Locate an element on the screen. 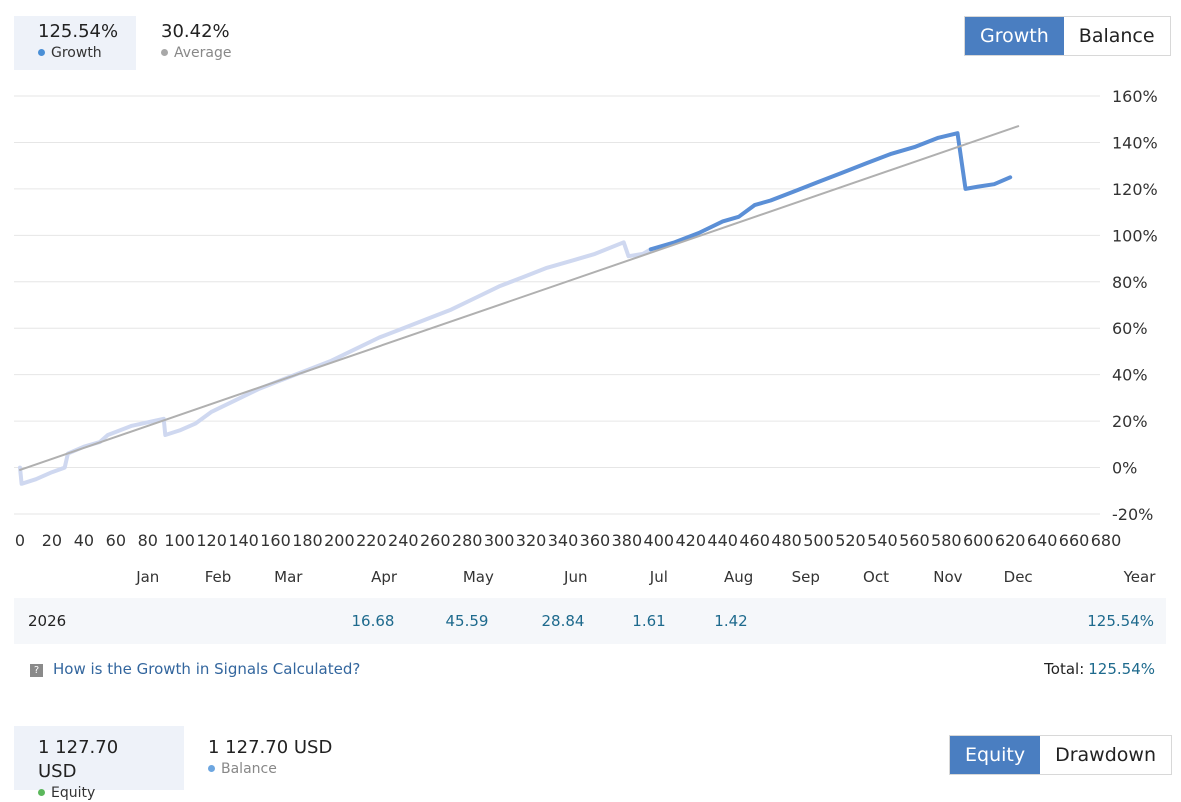 The image size is (1181, 802). x-tick-label: 120 is located at coordinates (211, 540).